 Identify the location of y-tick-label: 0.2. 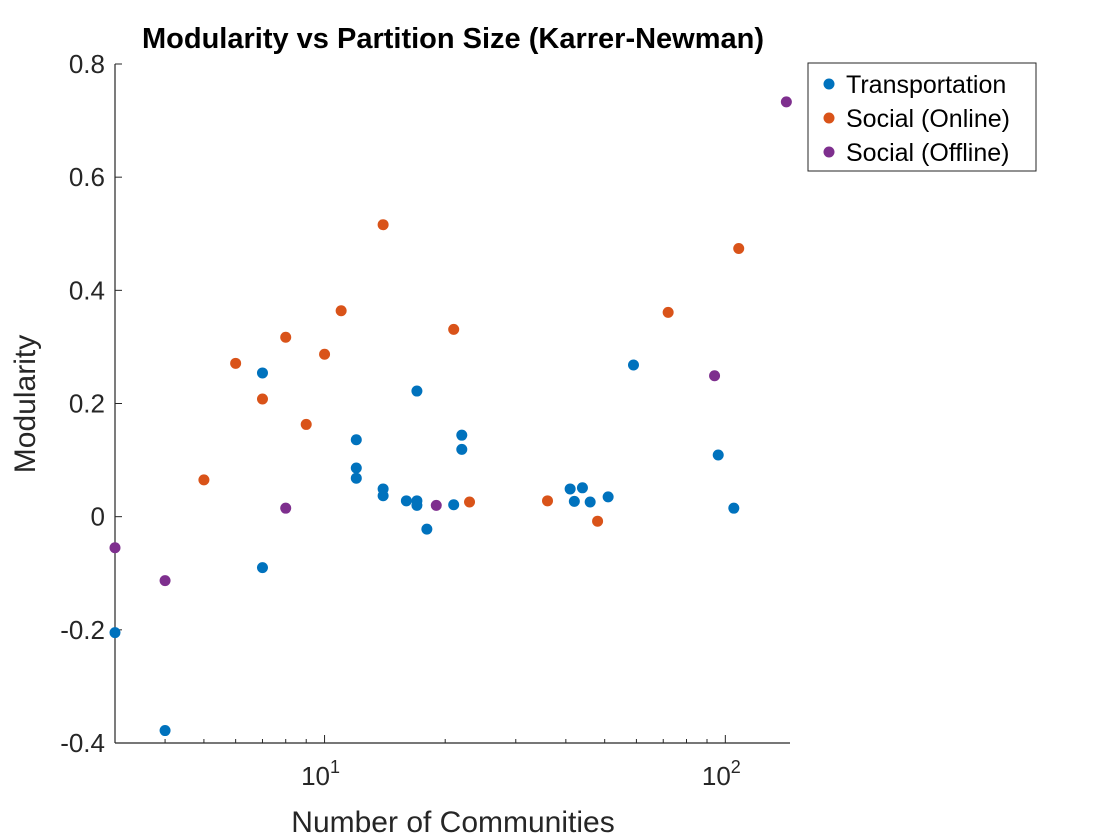
(87, 404).